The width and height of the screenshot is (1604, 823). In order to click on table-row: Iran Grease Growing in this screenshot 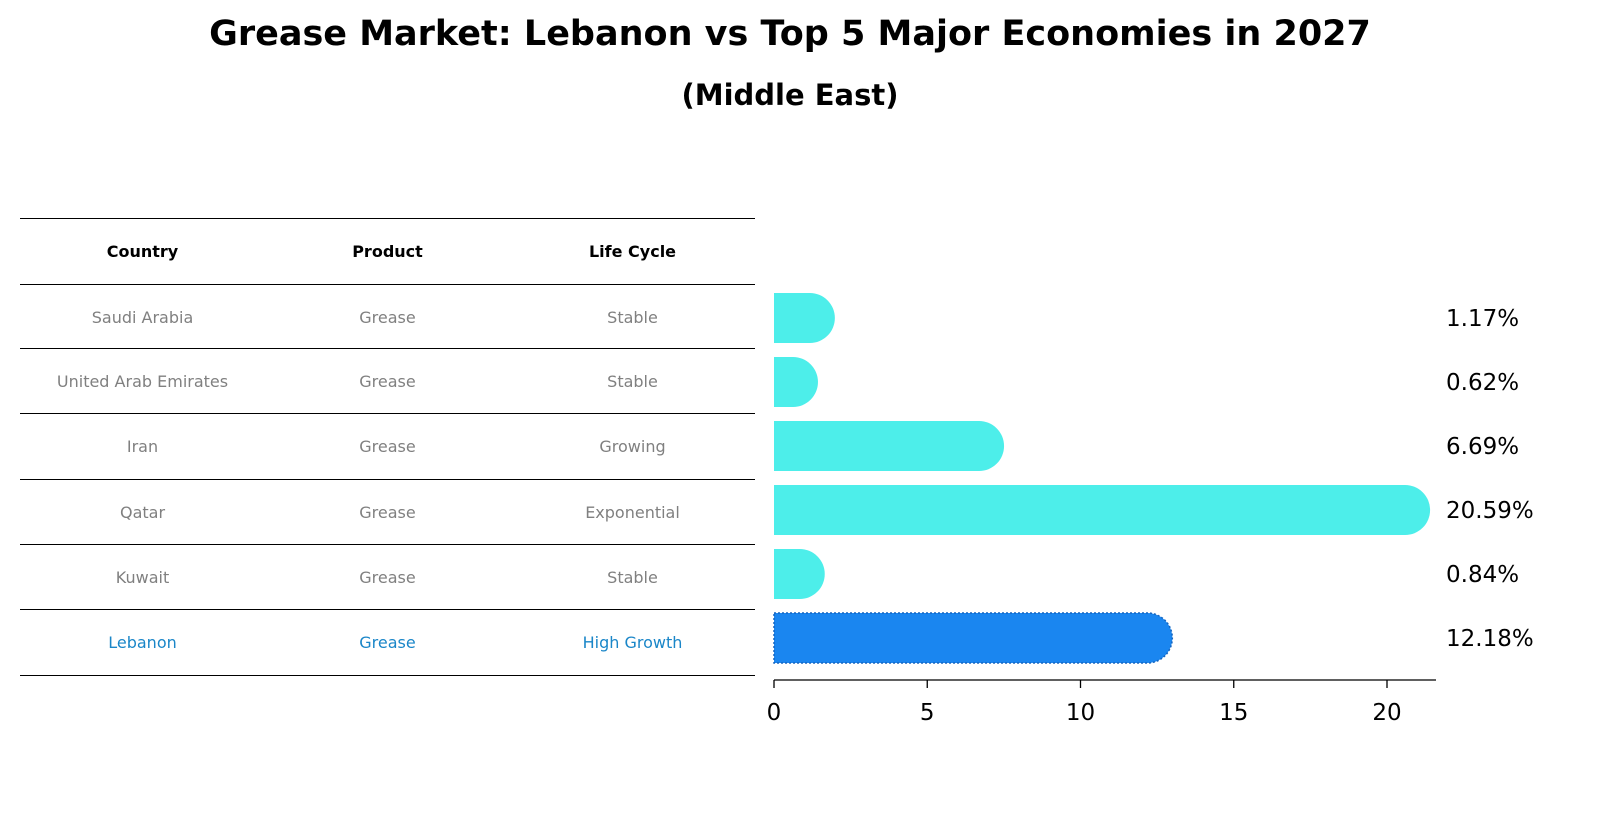, I will do `click(387, 446)`.